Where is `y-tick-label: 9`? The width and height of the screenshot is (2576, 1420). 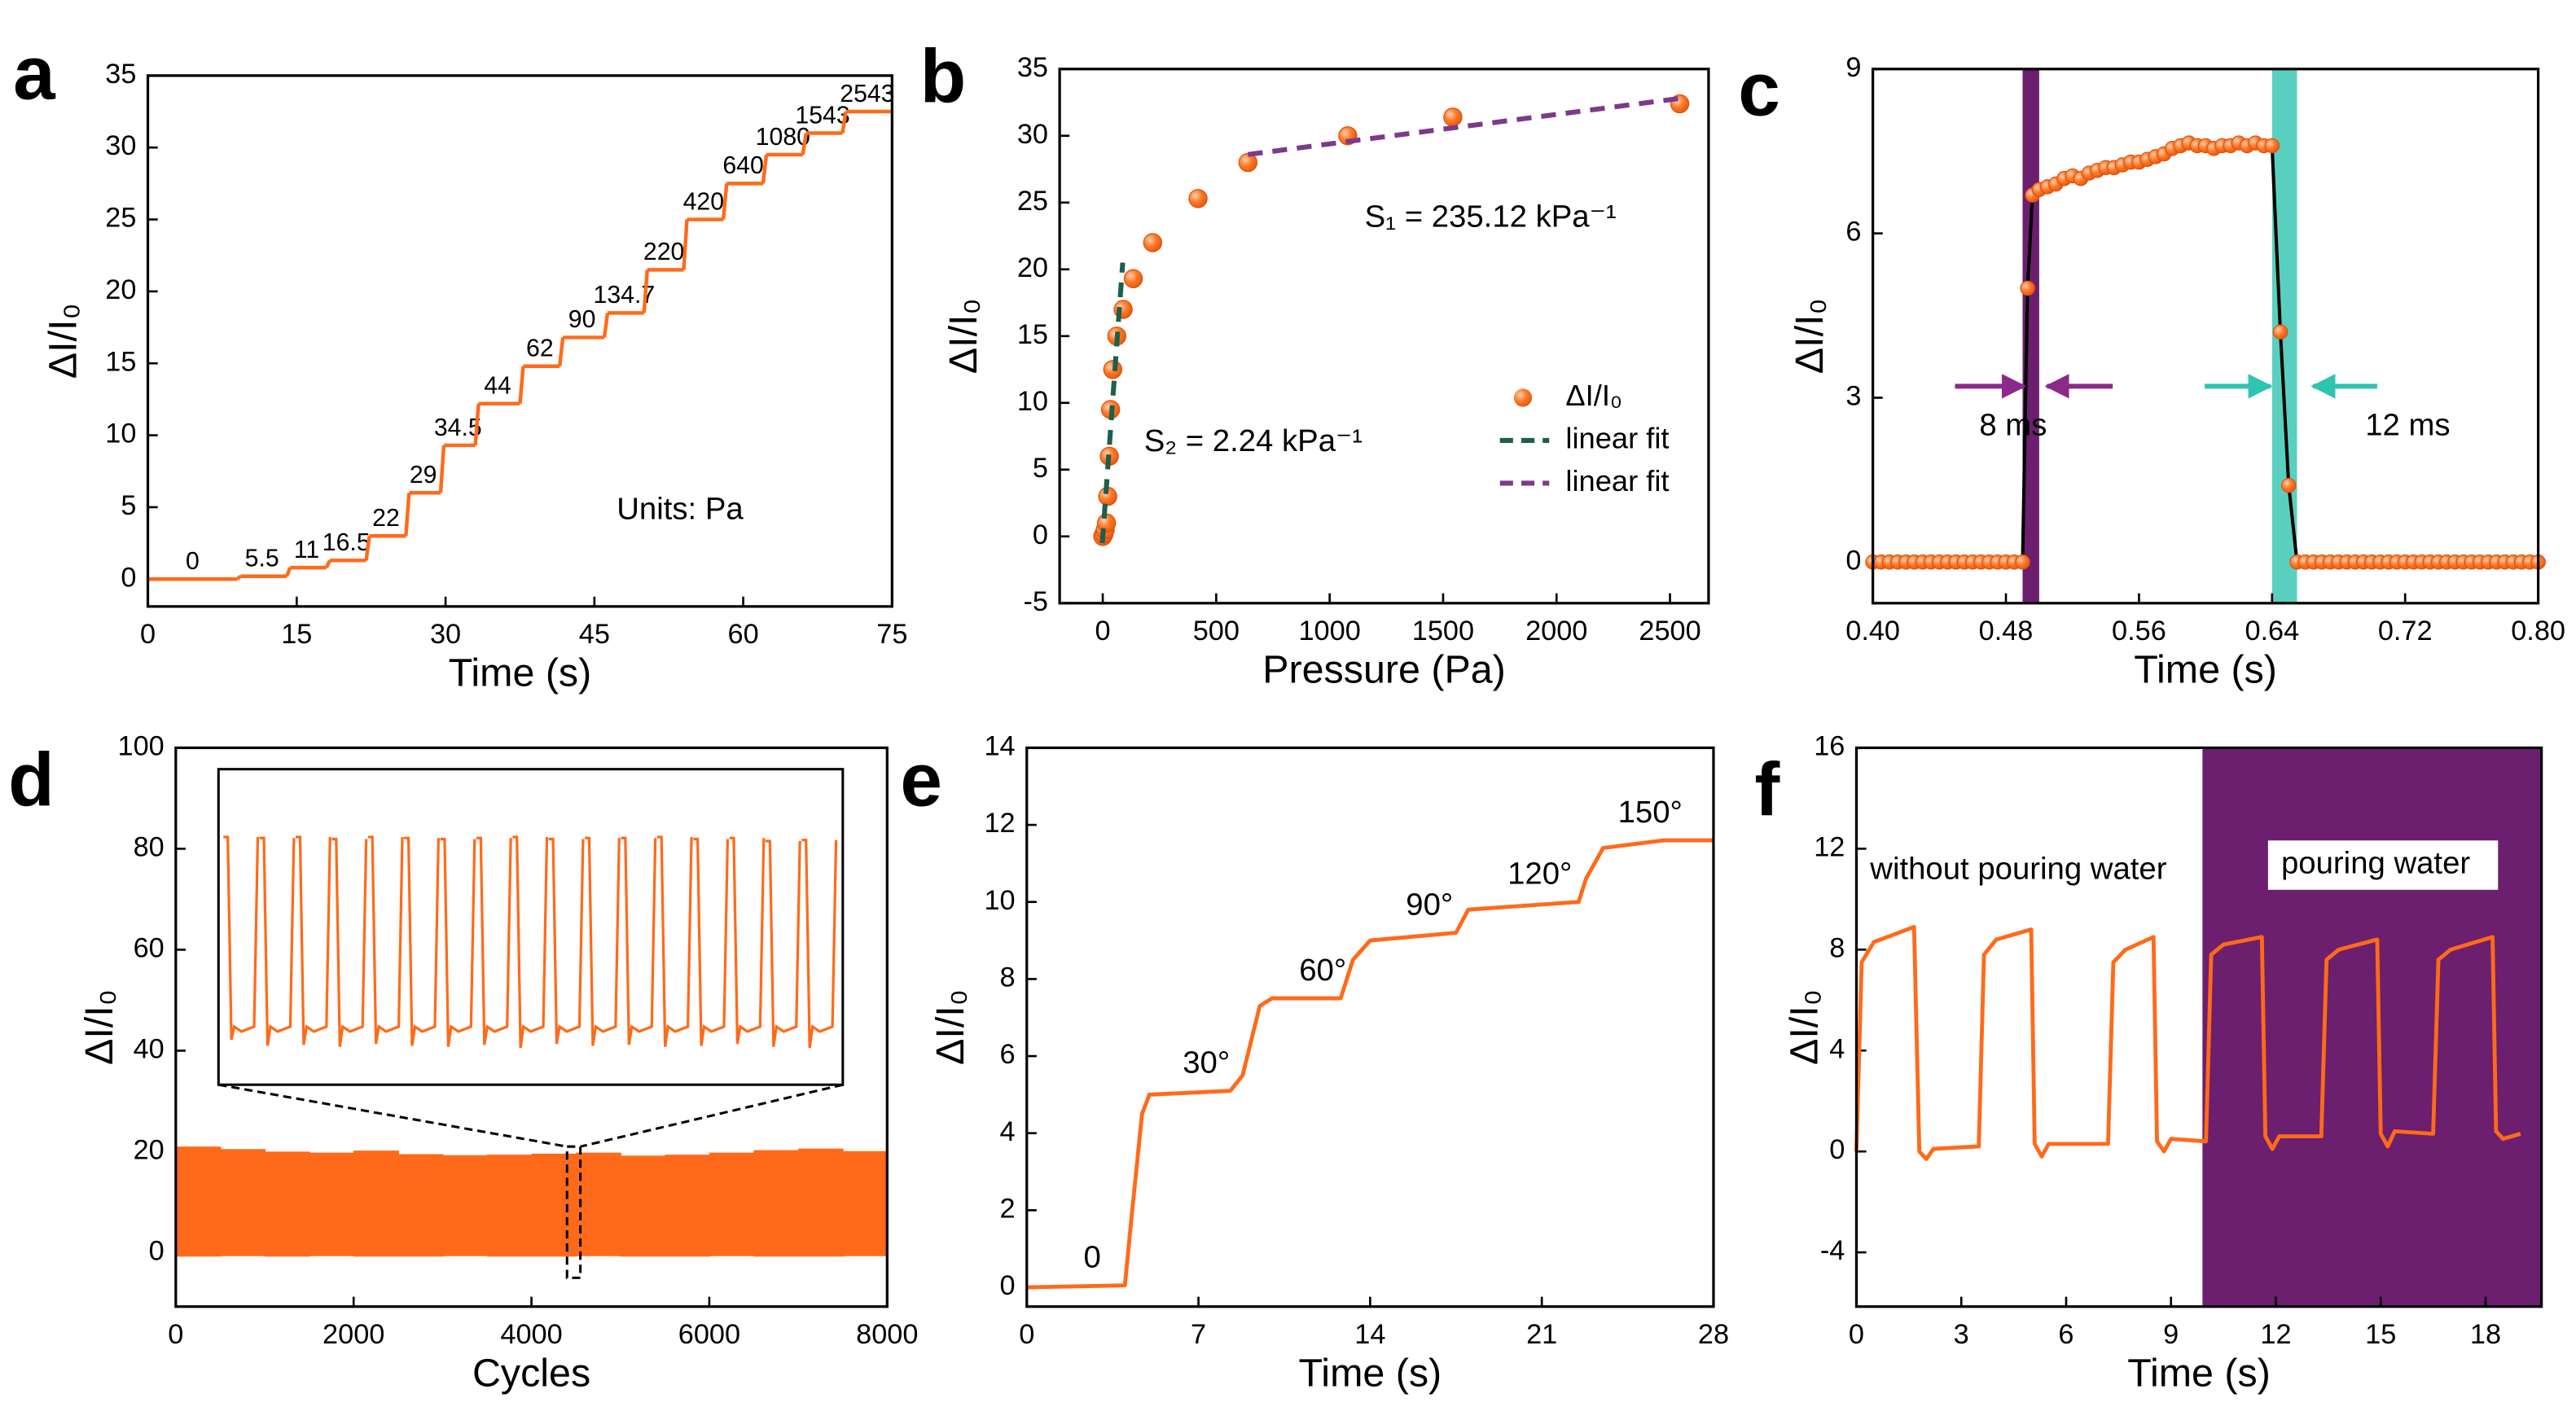 y-tick-label: 9 is located at coordinates (1853, 67).